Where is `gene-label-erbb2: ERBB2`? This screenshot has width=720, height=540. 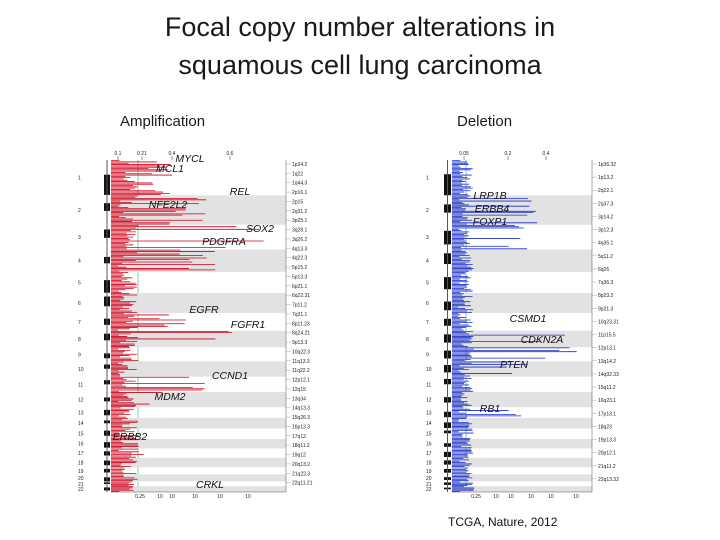
gene-label-erbb2: ERBB2 is located at coordinates (130, 437).